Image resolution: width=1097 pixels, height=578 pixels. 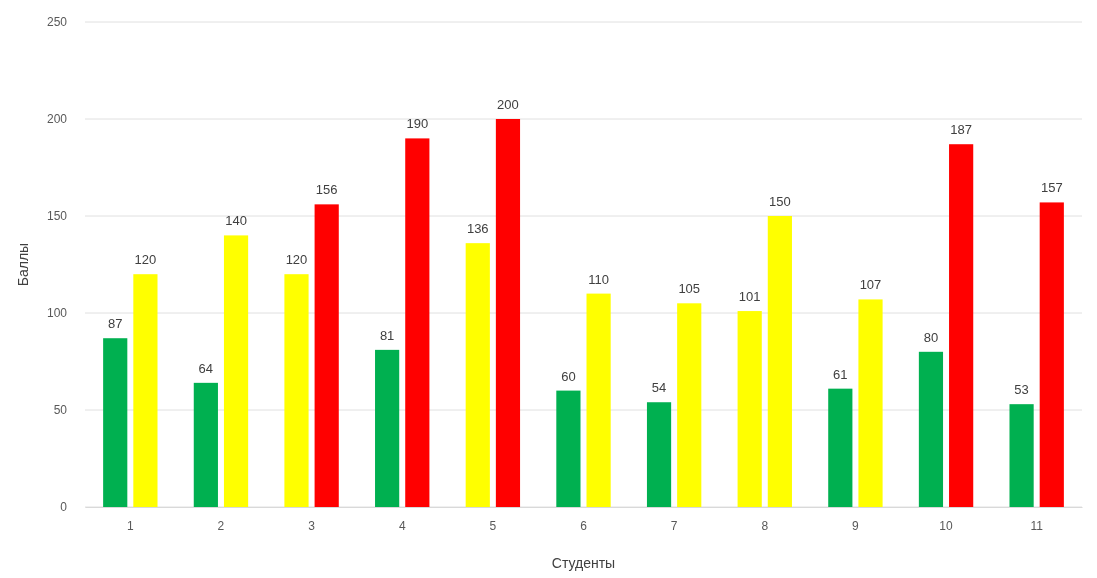 I want to click on x-tick-label: 1, so click(x=130, y=525).